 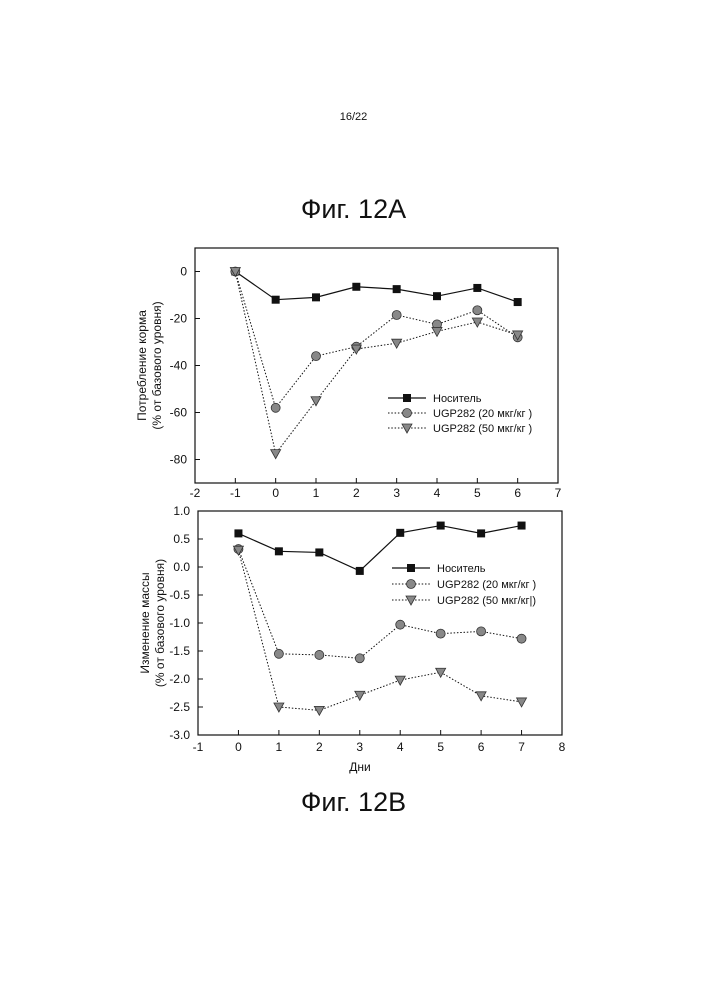 What do you see at coordinates (179, 623) in the screenshot?
I see `y-tick-label: -1.0` at bounding box center [179, 623].